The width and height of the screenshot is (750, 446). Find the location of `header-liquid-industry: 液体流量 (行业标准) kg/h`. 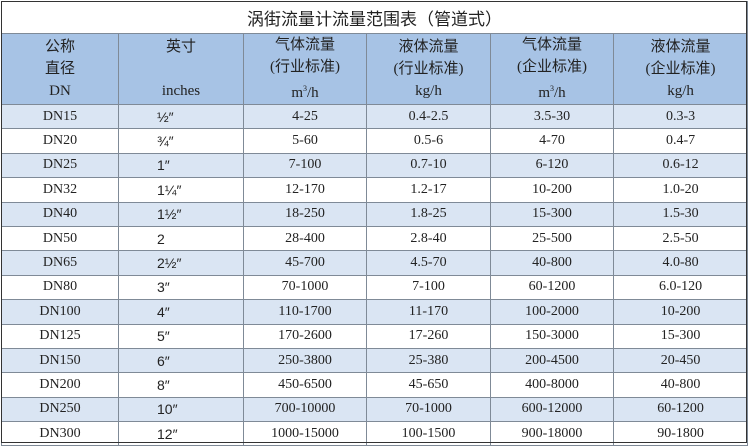

header-liquid-industry: 液体流量 (行业标准) kg/h is located at coordinates (428, 69).